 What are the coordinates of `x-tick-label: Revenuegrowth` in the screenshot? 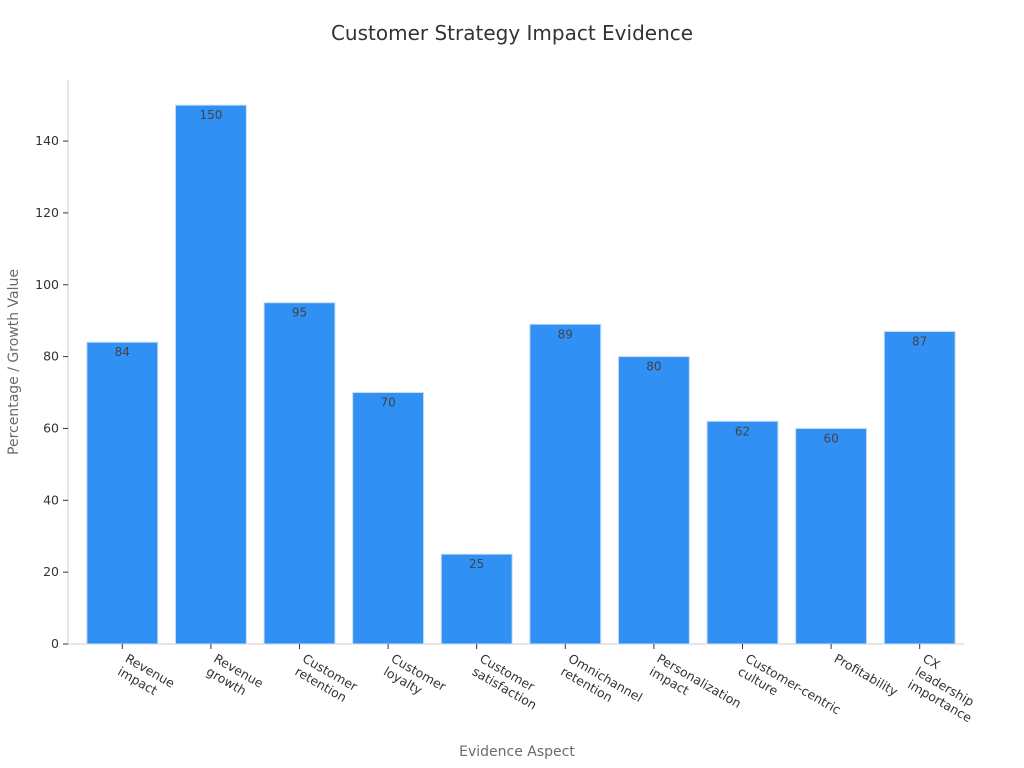 It's located at (235, 677).